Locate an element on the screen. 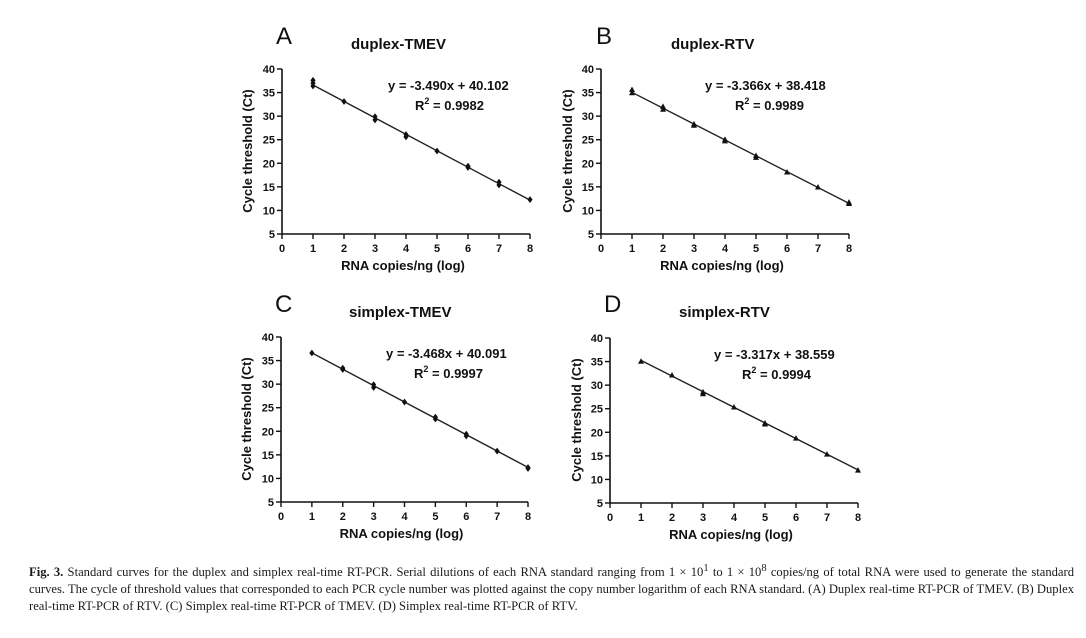 The image size is (1086, 638). r-squared: R2 = 0.9989 is located at coordinates (769, 104).